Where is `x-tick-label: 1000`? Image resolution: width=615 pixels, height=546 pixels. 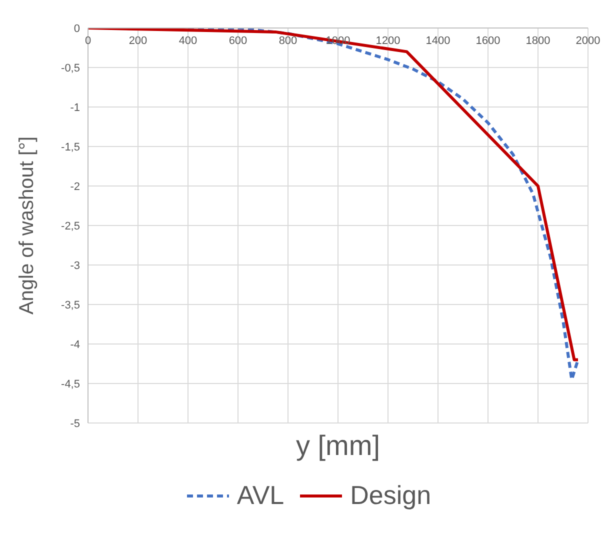 x-tick-label: 1000 is located at coordinates (338, 40).